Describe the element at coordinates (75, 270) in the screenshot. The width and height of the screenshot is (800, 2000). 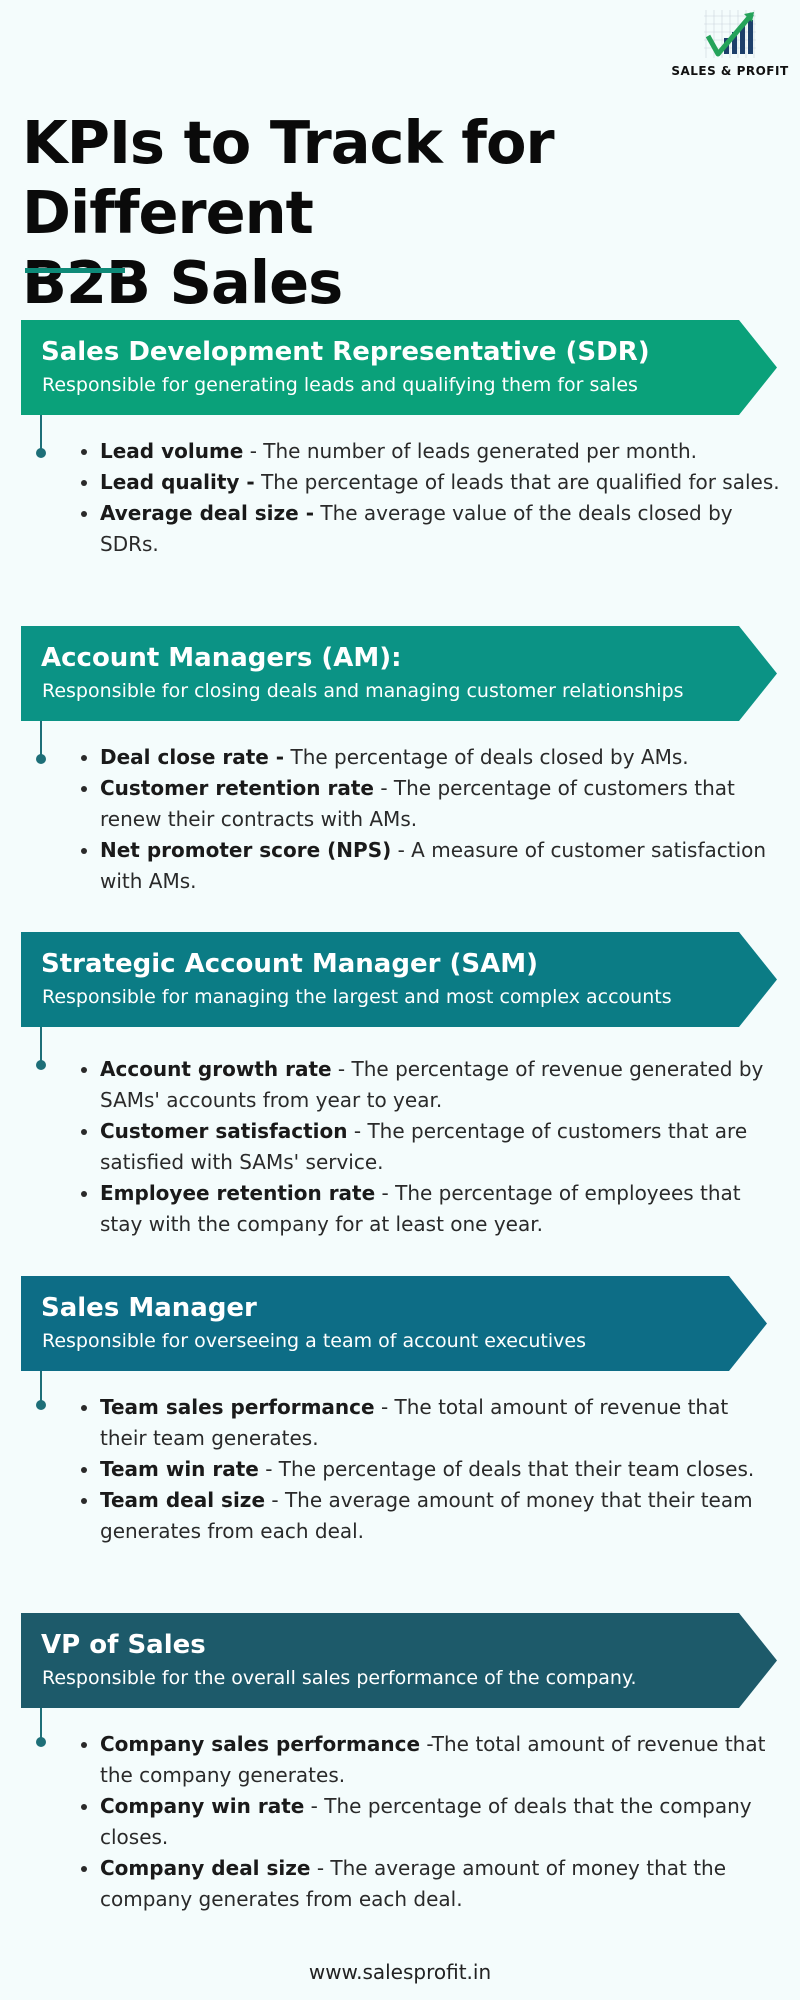
I see `title-underline` at that location.